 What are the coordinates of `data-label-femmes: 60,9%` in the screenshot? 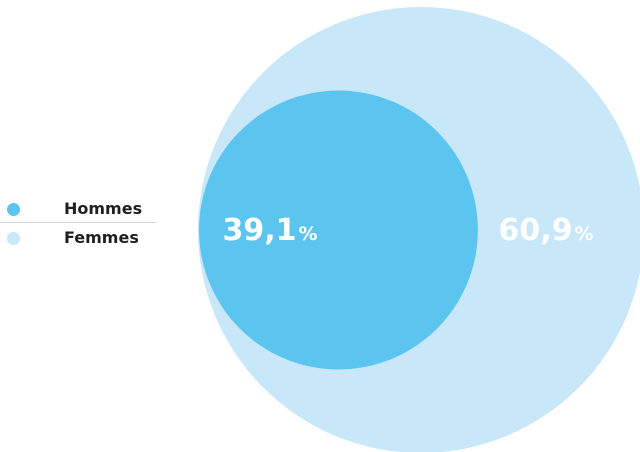 It's located at (545, 230).